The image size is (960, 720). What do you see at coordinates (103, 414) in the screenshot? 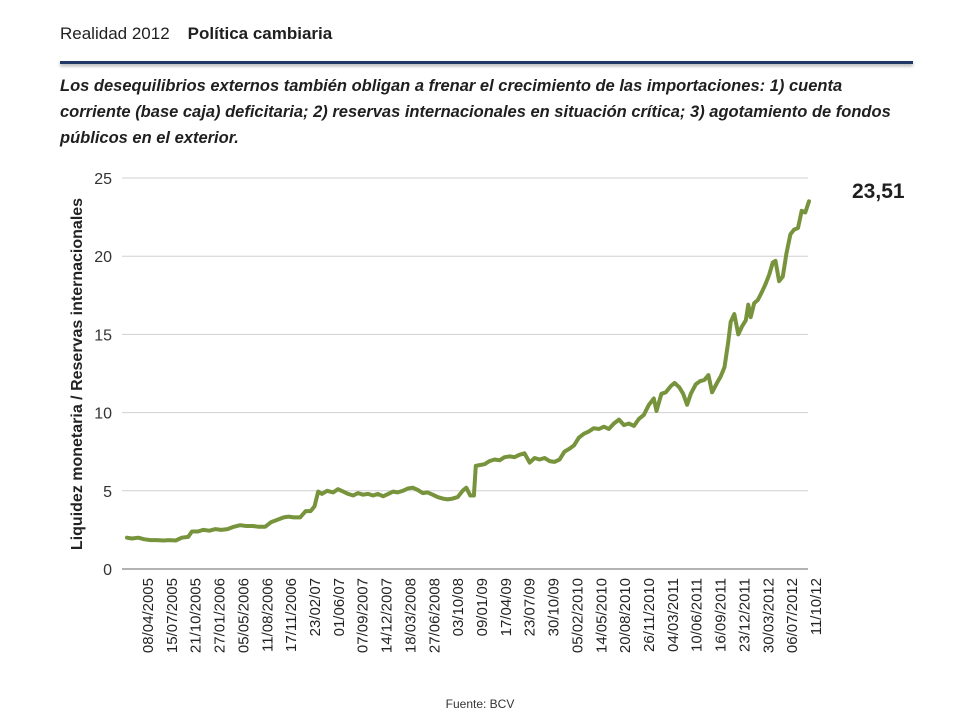
I see `y-tick-label: 10` at bounding box center [103, 414].